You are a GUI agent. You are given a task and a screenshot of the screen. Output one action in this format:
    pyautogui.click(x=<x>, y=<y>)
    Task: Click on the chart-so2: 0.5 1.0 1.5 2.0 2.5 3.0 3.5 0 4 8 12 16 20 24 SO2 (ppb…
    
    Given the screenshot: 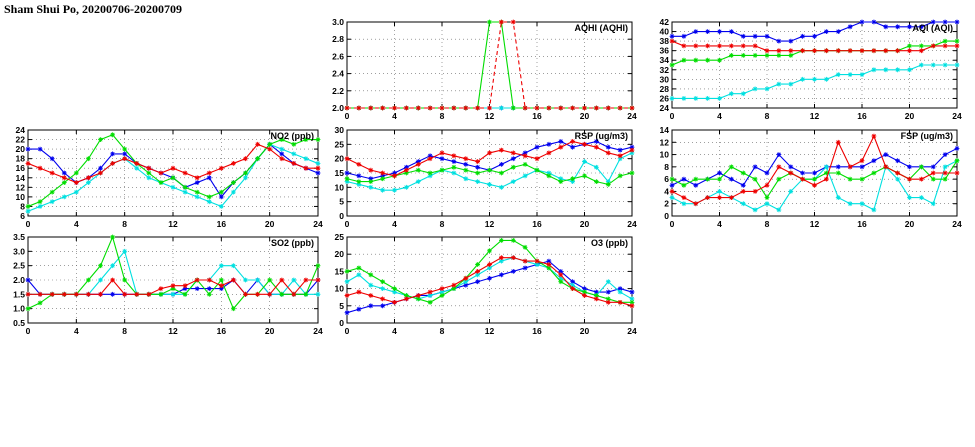 What is the action you would take?
    pyautogui.click(x=164, y=285)
    